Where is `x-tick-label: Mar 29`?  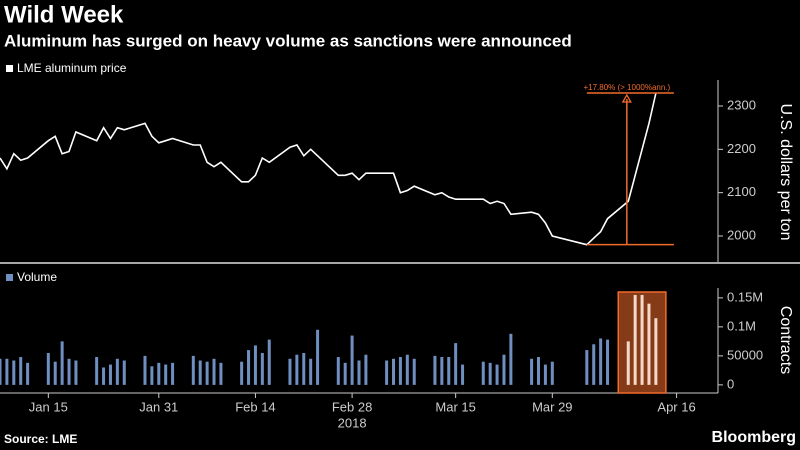 x-tick-label: Mar 29 is located at coordinates (552, 406).